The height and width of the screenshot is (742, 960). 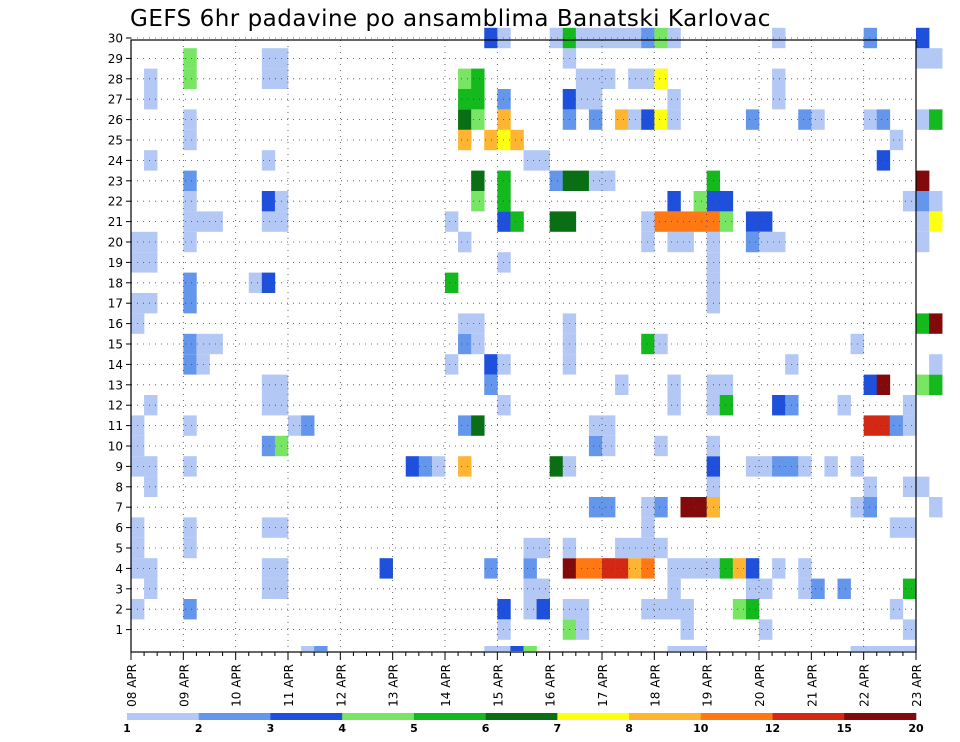 What do you see at coordinates (115, 39) in the screenshot?
I see `y-tick-label: 30` at bounding box center [115, 39].